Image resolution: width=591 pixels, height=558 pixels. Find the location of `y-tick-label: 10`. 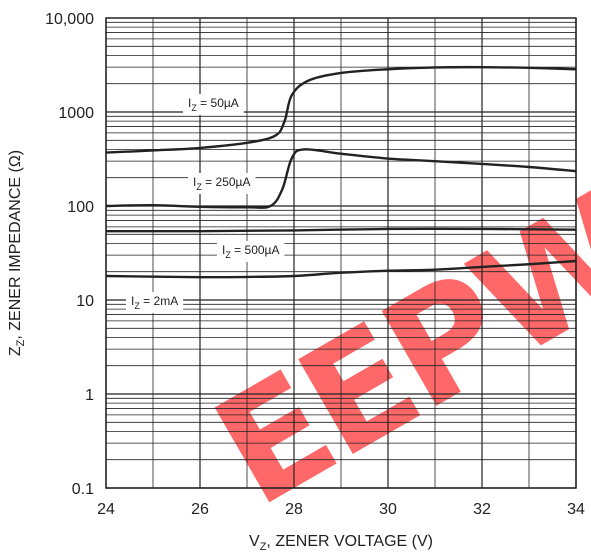

y-tick-label: 10 is located at coordinates (85, 301).